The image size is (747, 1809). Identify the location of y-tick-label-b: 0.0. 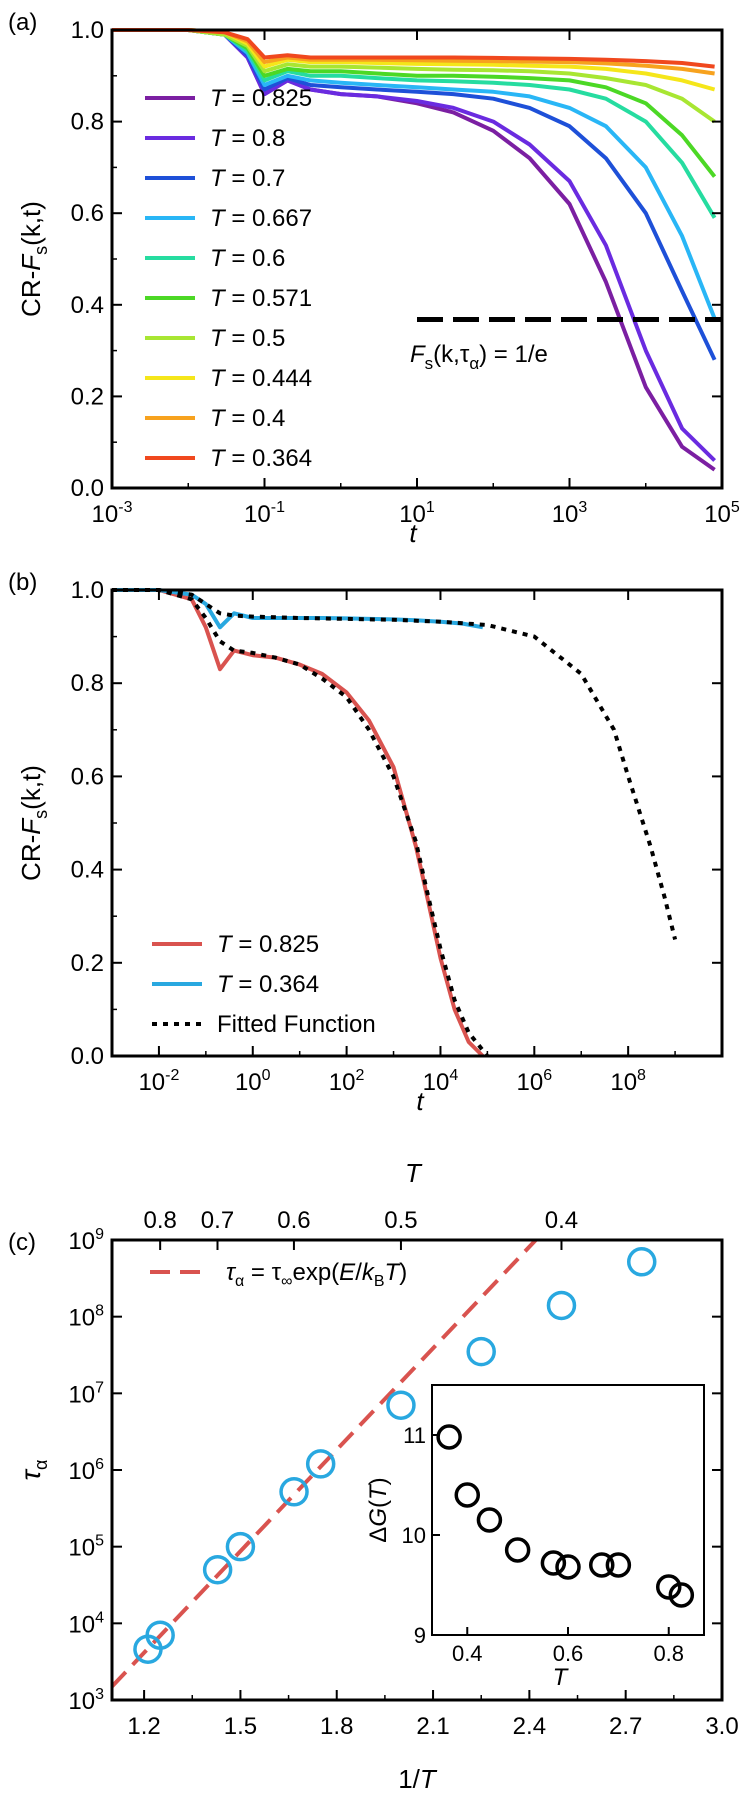
(87, 1056).